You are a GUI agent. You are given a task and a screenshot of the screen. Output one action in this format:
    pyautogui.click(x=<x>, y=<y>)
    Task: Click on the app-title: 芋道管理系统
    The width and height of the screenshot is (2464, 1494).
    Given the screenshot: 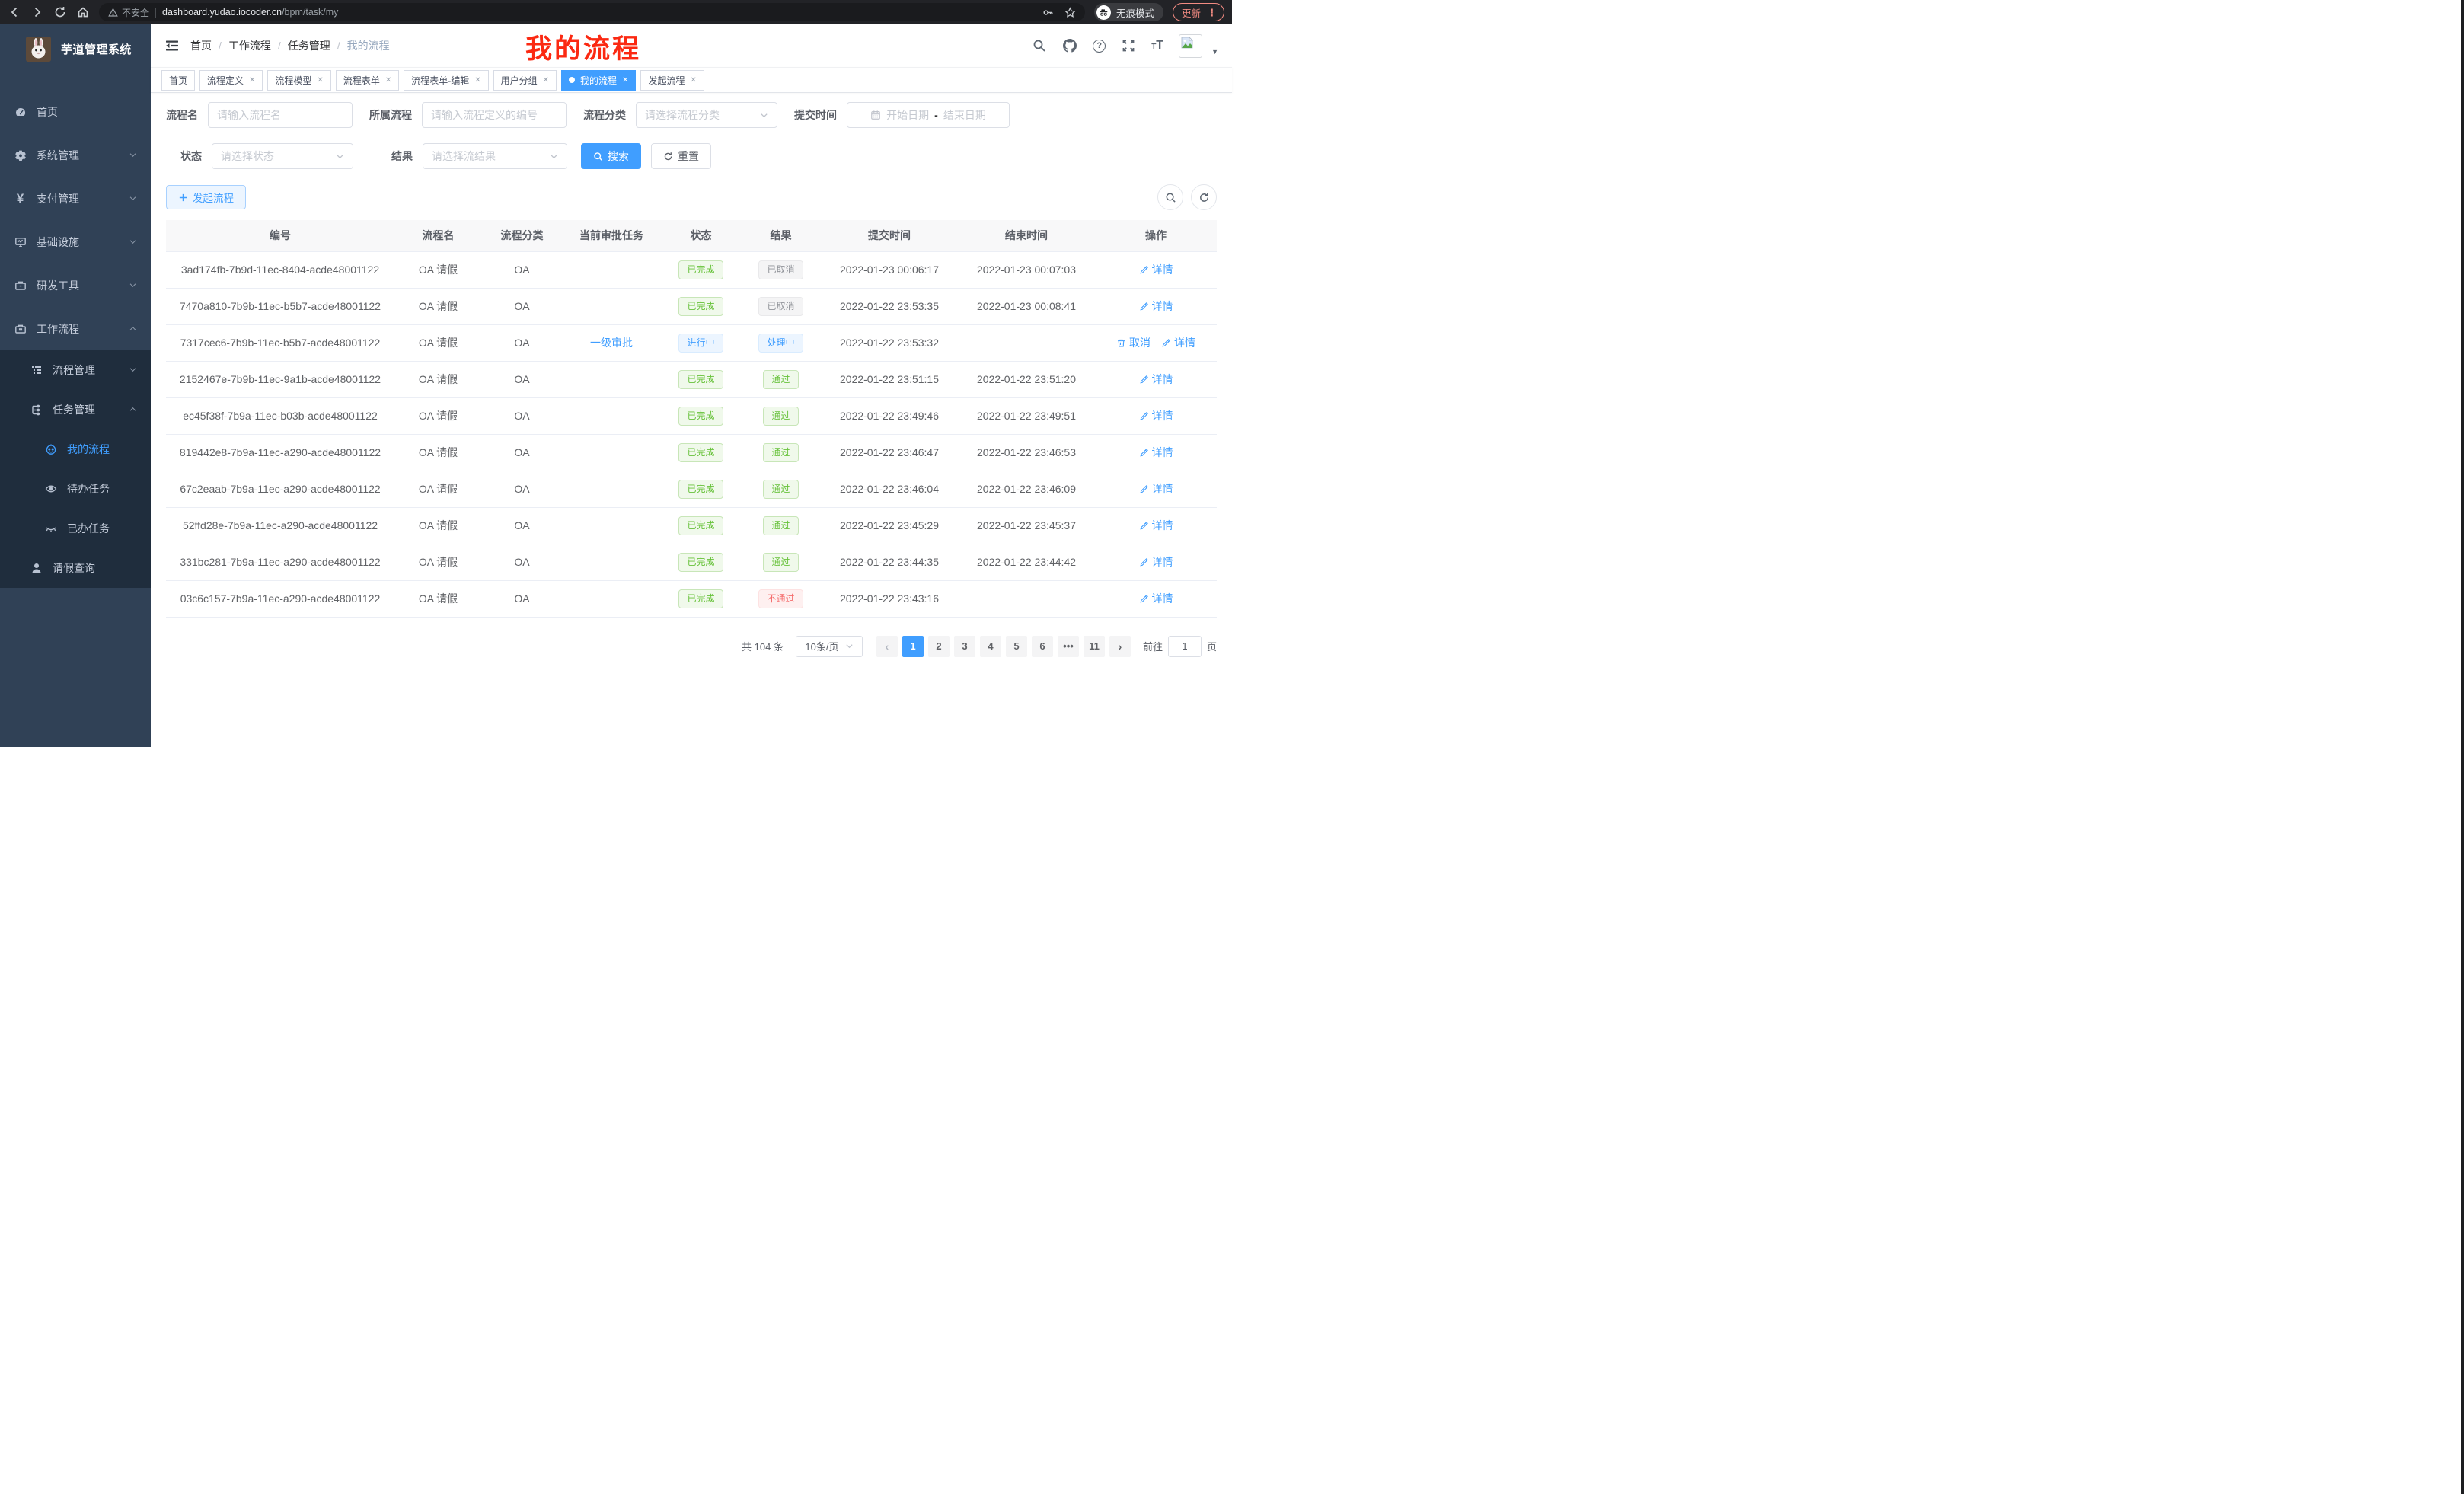 What is the action you would take?
    pyautogui.click(x=96, y=49)
    